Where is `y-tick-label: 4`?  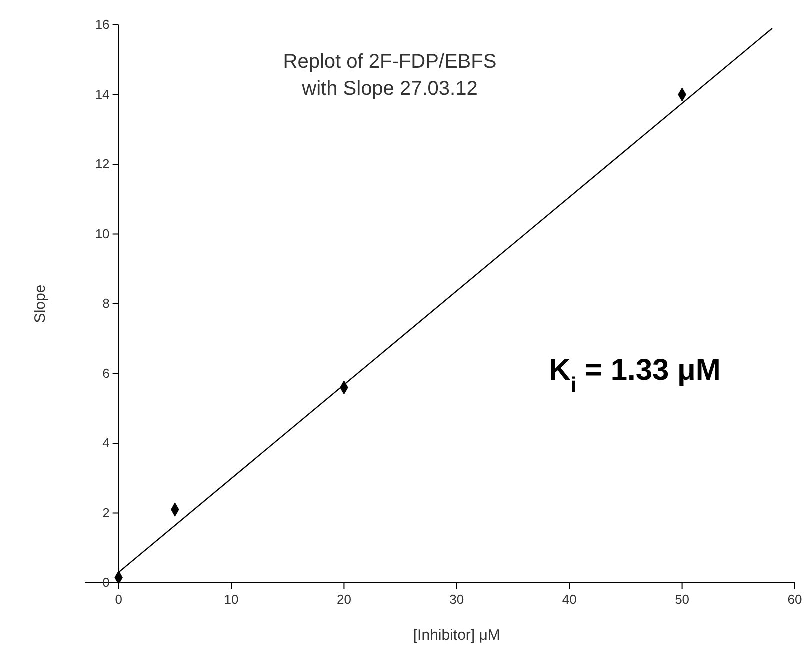 y-tick-label: 4 is located at coordinates (106, 443).